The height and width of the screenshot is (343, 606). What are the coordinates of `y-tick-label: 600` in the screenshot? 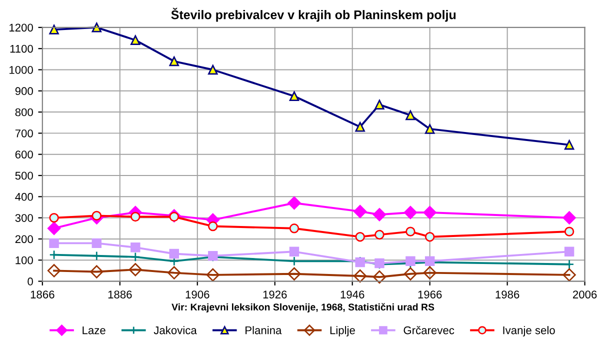 It's located at (24, 154).